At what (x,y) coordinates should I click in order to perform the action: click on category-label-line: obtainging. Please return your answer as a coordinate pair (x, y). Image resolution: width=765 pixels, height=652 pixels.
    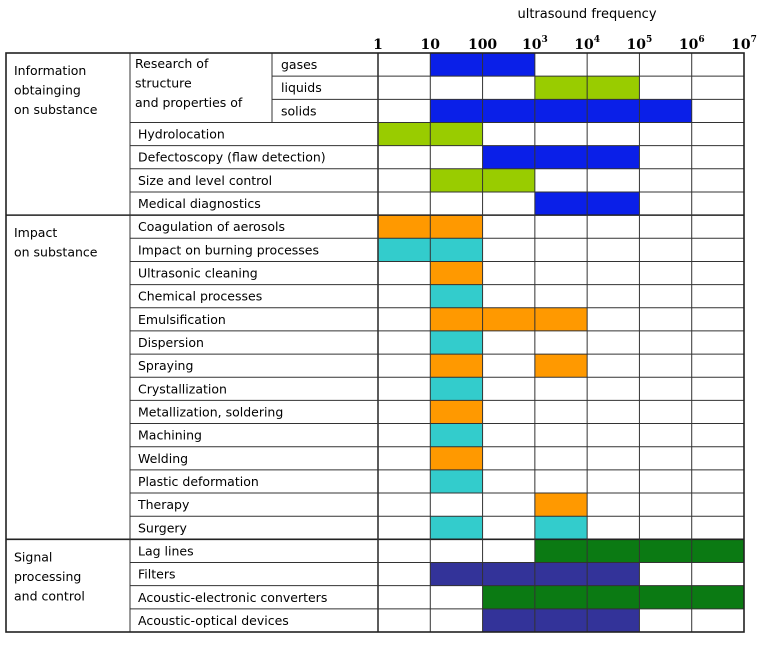
    Looking at the image, I should click on (47, 90).